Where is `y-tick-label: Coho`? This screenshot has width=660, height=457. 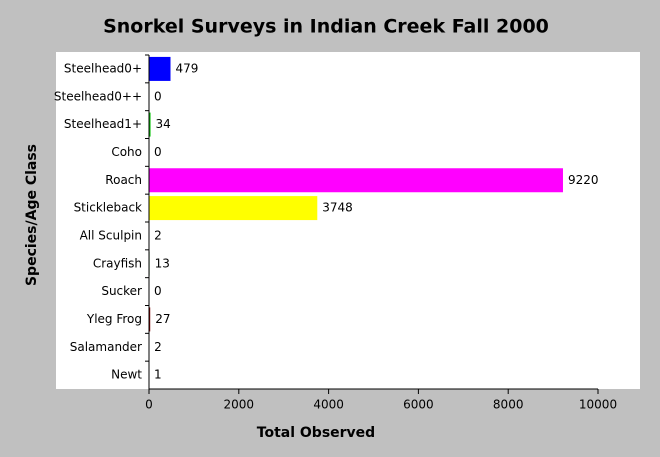 y-tick-label: Coho is located at coordinates (126, 152).